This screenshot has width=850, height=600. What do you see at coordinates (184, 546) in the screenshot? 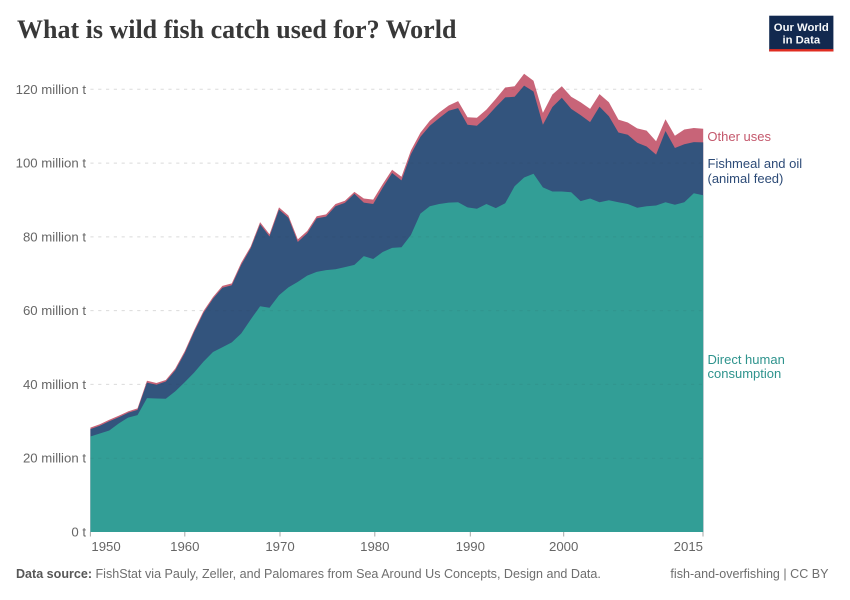
I see `svg-text: 1960` at bounding box center [184, 546].